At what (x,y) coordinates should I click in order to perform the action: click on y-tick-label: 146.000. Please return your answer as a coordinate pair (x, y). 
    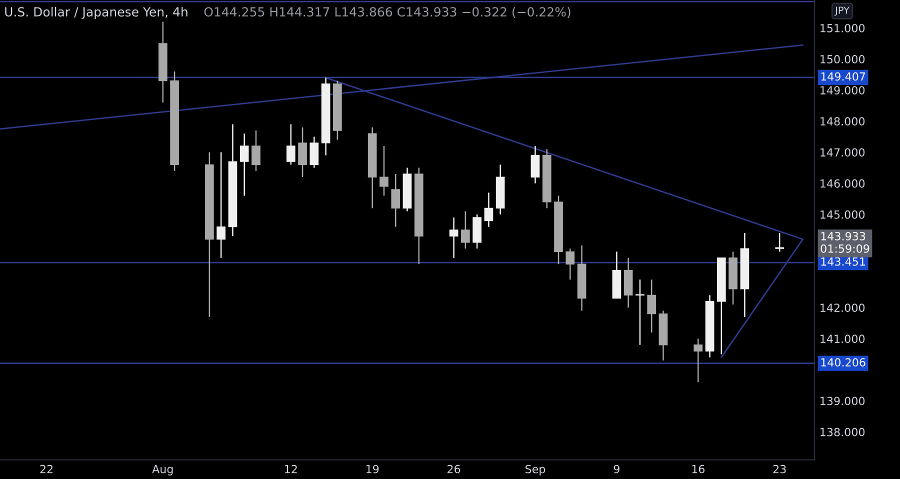
    Looking at the image, I should click on (842, 183).